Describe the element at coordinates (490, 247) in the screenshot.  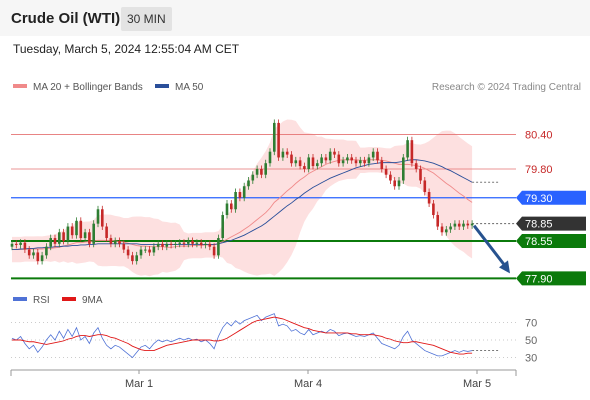
I see `forecast-arrow-shaft` at that location.